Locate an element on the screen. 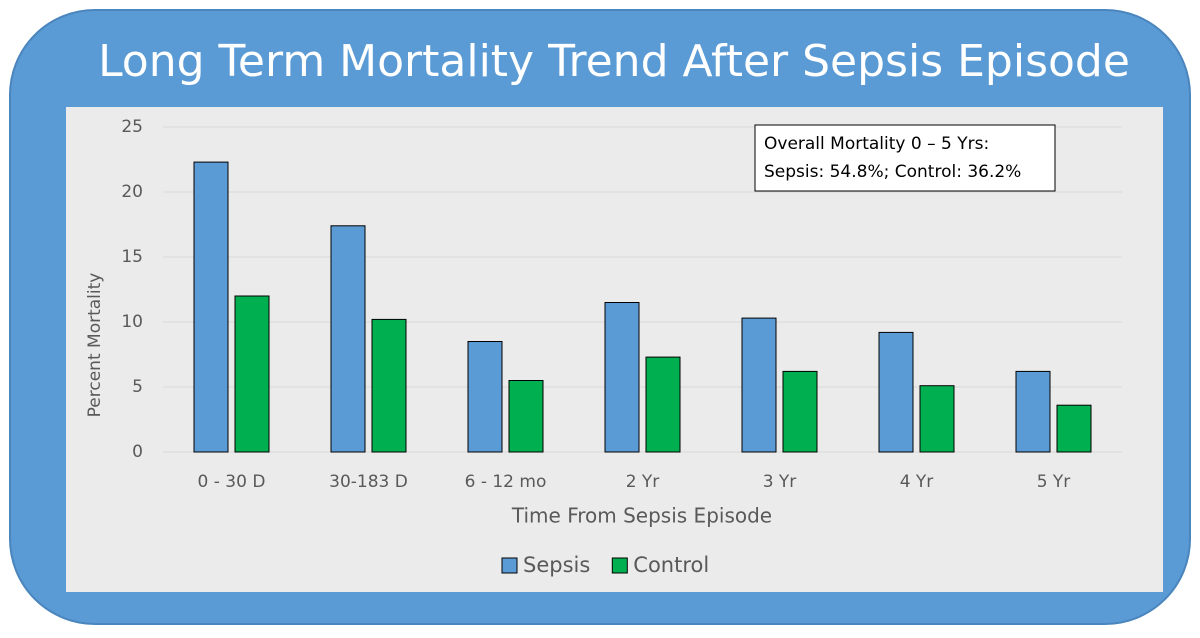  legend-label: Control is located at coordinates (671, 565).